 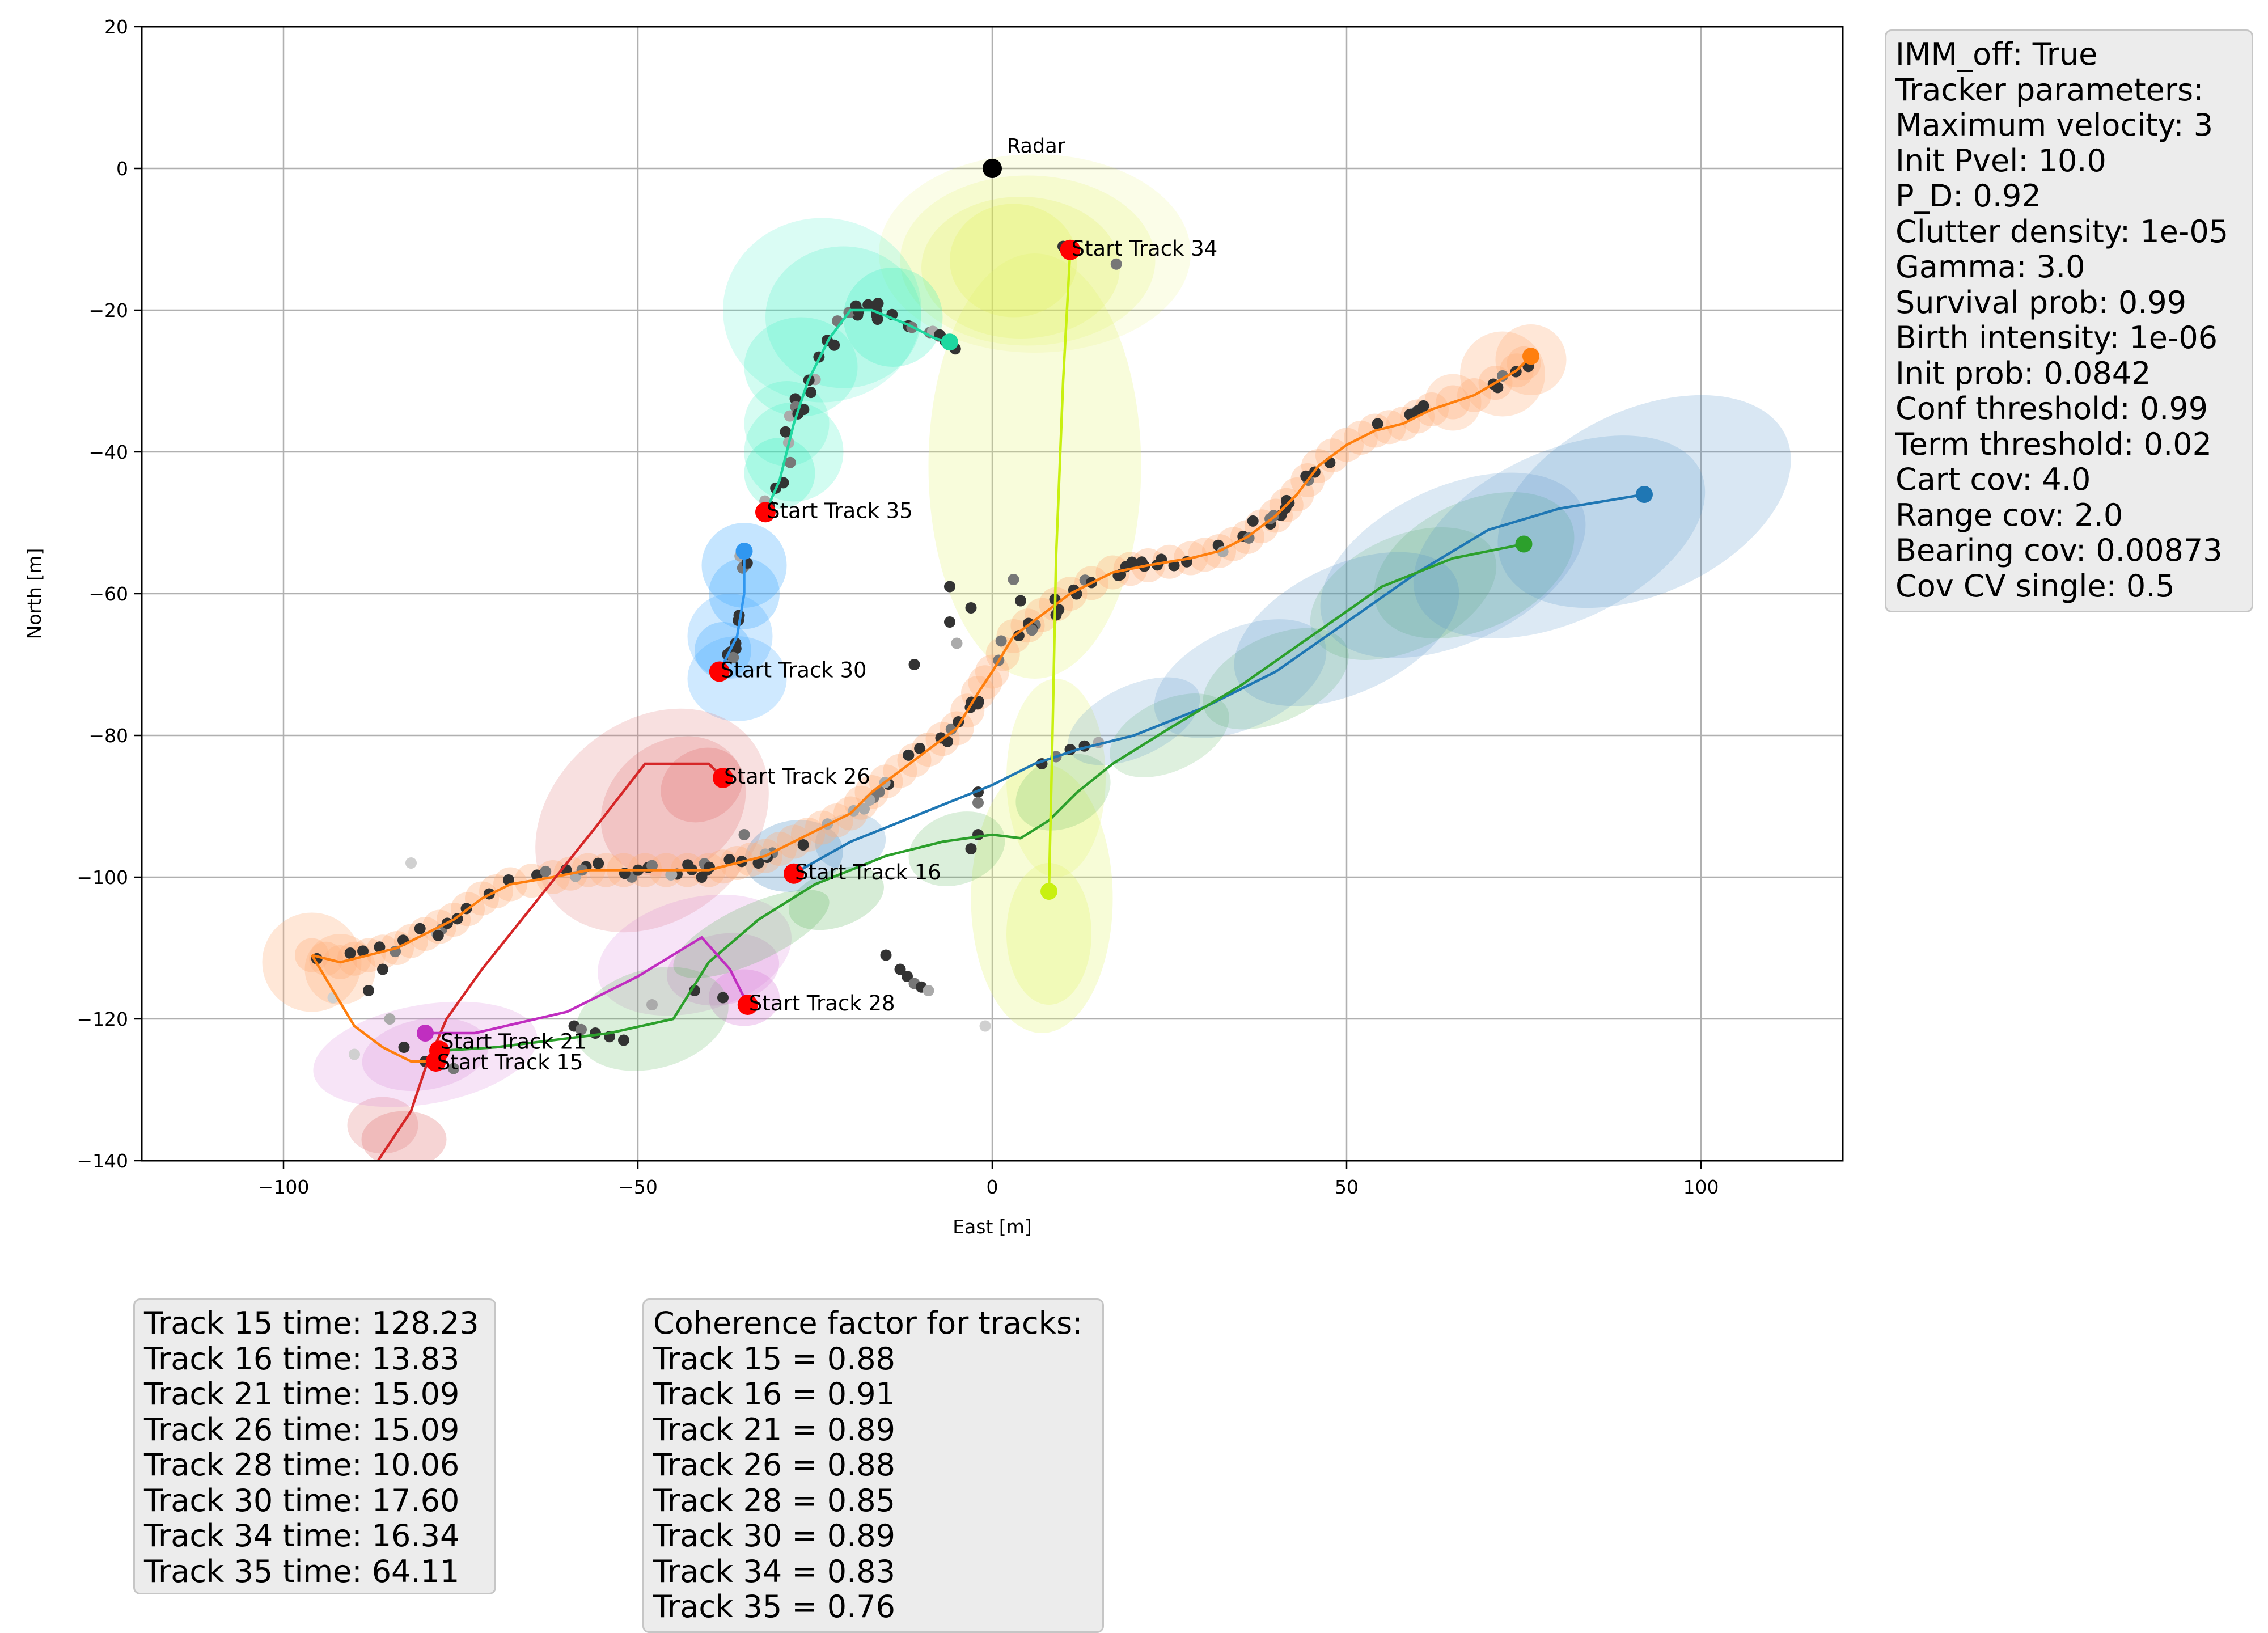 What do you see at coordinates (2041, 302) in the screenshot?
I see `parameter-line: Survival prob: 0.99` at bounding box center [2041, 302].